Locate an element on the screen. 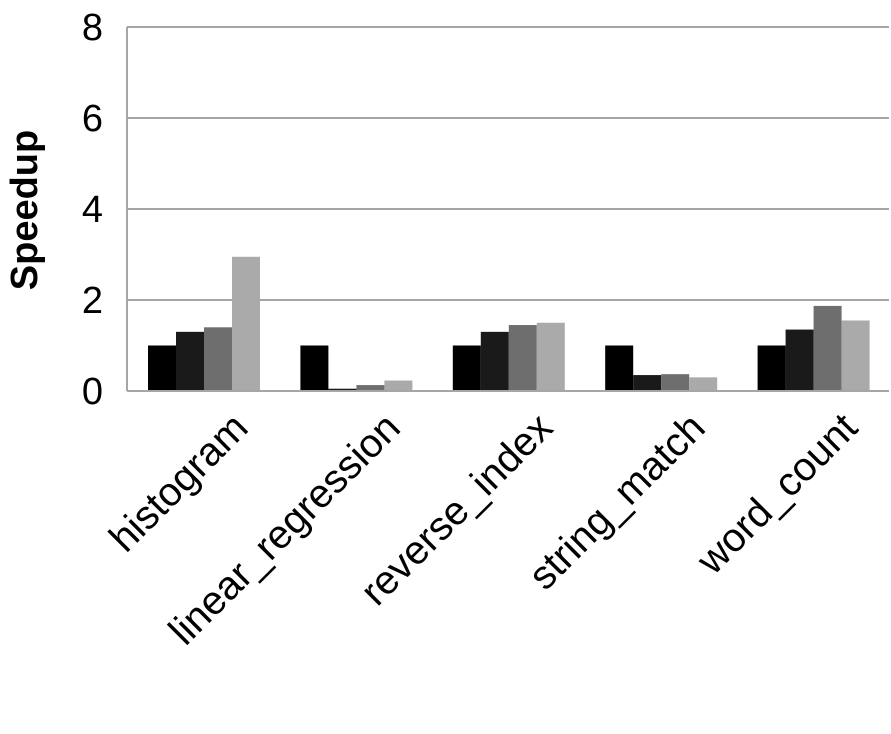 The image size is (891, 734). y-tick-label: 6 is located at coordinates (92, 119).